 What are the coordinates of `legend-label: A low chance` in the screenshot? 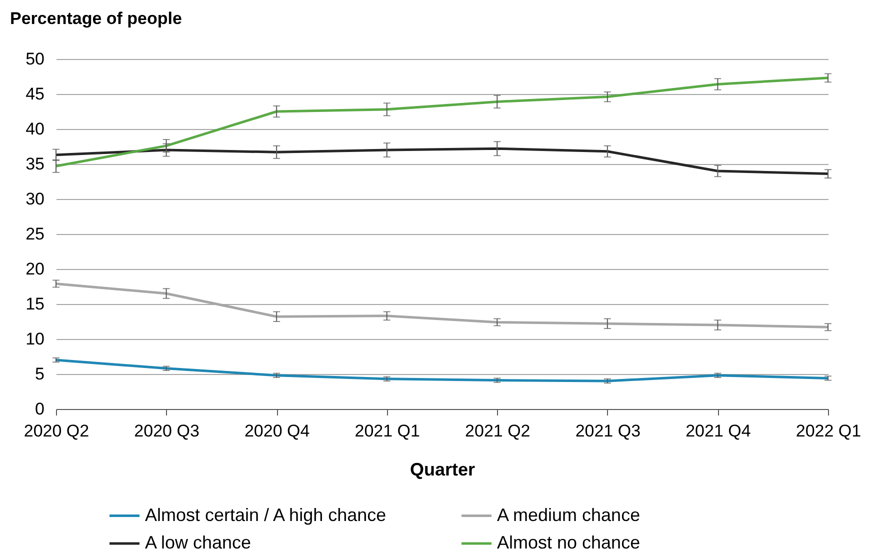 It's located at (198, 541).